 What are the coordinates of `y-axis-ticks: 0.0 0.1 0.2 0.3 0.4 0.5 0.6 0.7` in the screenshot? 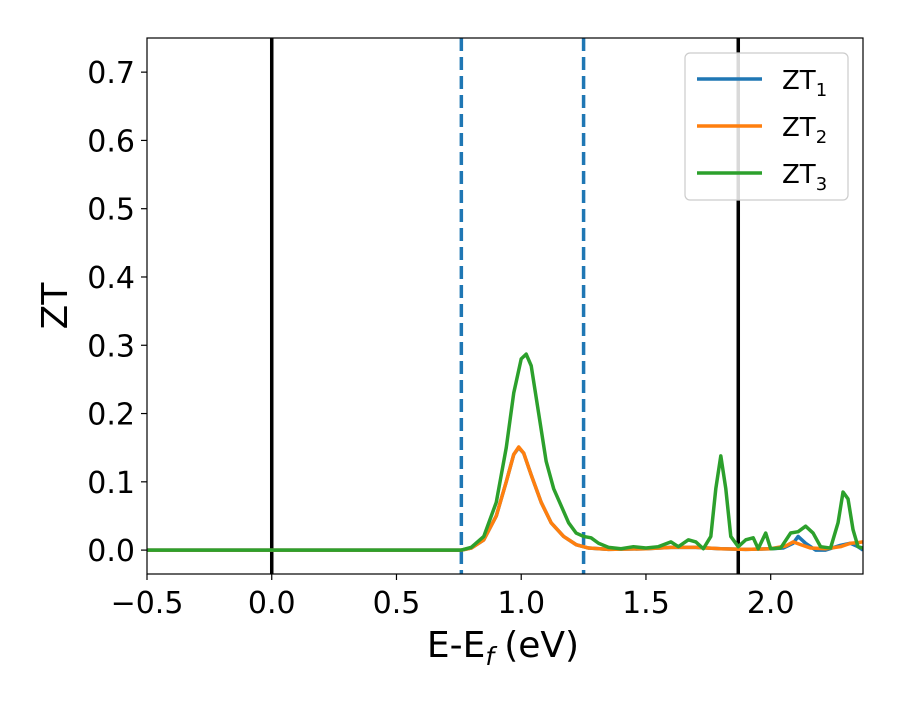 It's located at (117, 312).